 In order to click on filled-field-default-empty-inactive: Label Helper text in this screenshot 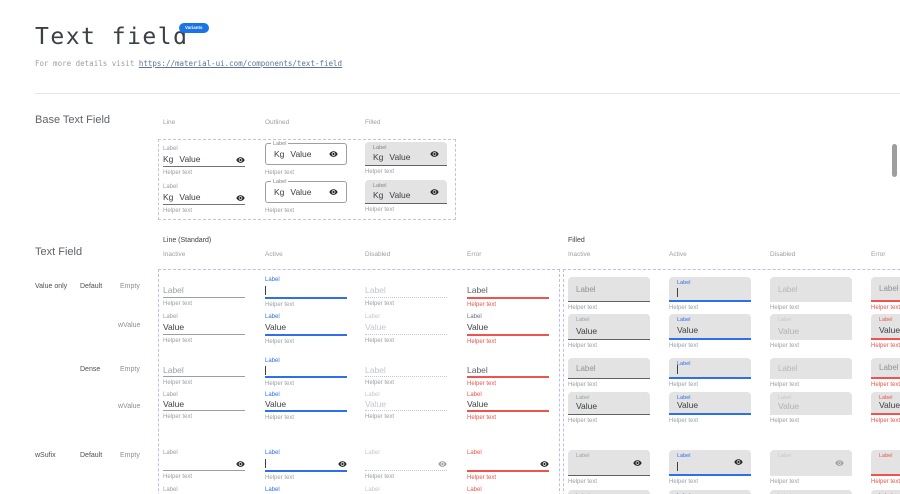, I will do `click(609, 294)`.